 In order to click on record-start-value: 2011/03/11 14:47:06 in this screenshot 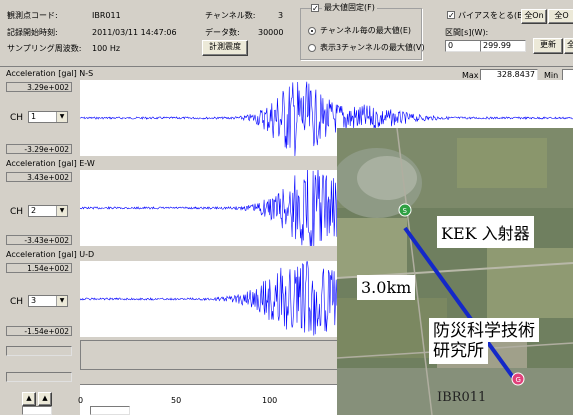, I will do `click(134, 32)`.